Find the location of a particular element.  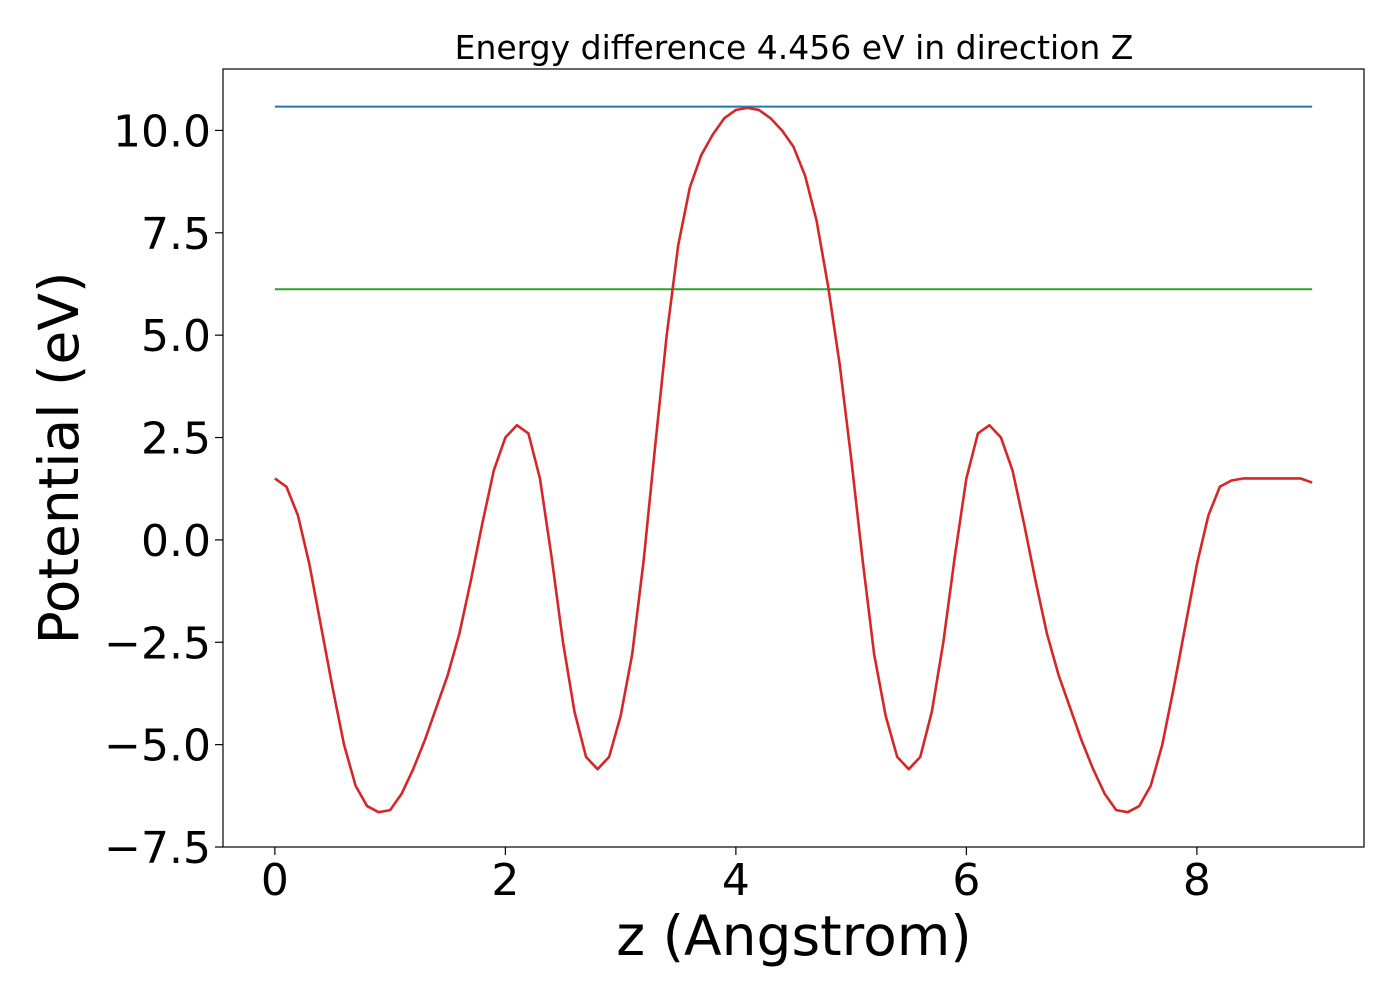

y-tick-label: 5.0 is located at coordinates (176, 336).